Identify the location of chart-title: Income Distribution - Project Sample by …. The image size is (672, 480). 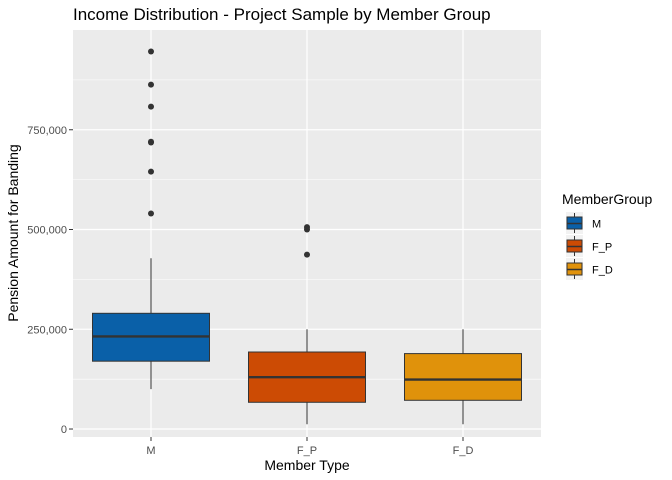
(282, 14).